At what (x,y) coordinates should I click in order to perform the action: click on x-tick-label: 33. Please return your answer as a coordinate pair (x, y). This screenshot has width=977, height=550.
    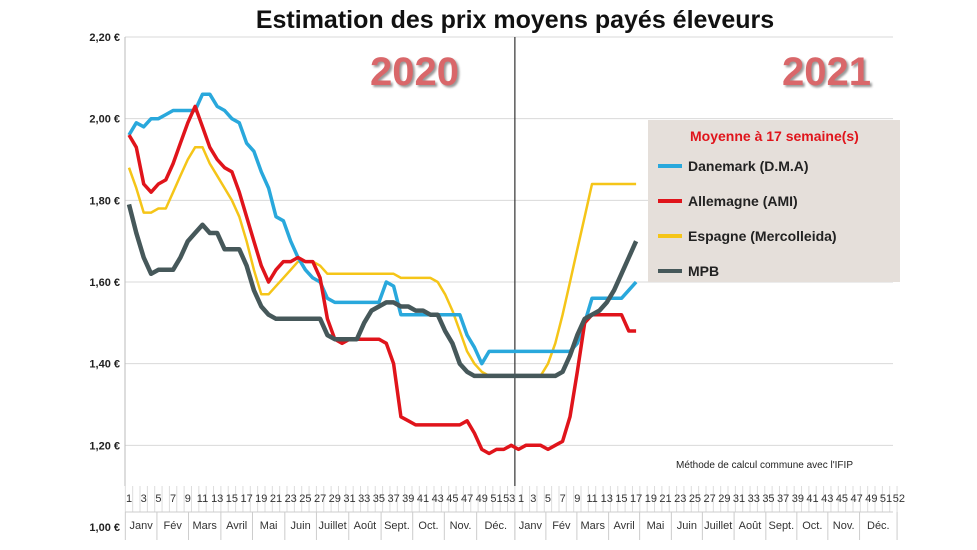
    Looking at the image, I should click on (754, 499).